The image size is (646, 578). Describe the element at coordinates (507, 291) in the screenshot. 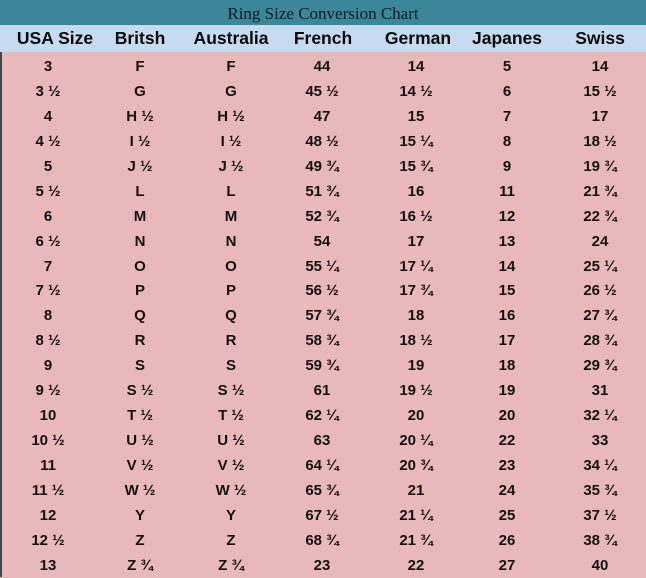

I see `cell-japanese: 15` at that location.